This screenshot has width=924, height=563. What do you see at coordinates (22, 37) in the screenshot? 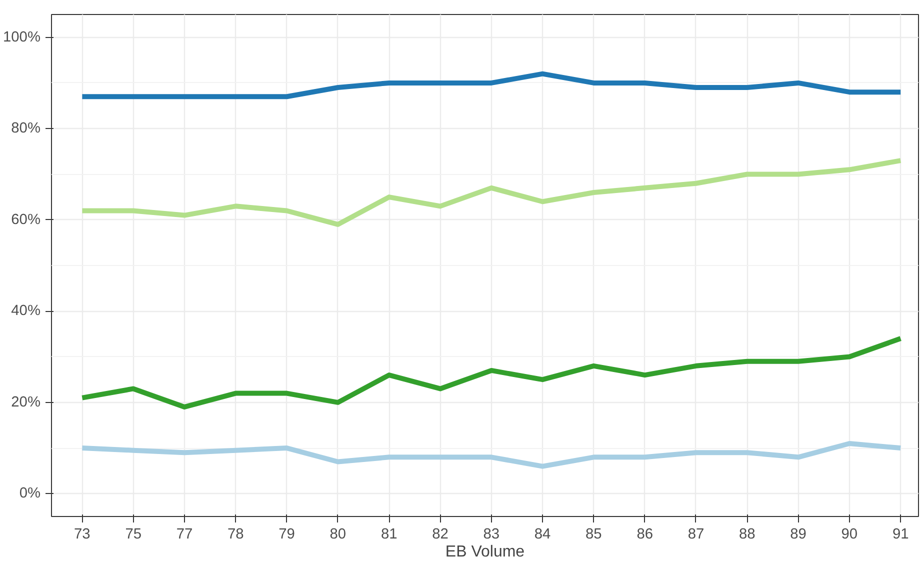
I see `y-tick-label: 100%` at bounding box center [22, 37].